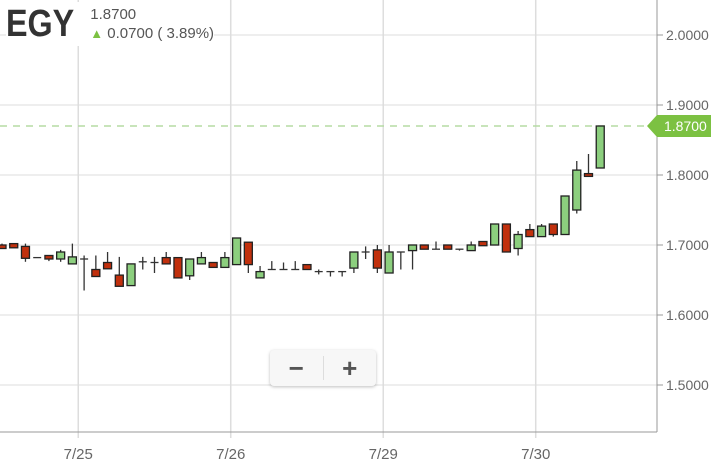  What do you see at coordinates (97, 33) in the screenshot?
I see `arrow-up-icon: ▲` at bounding box center [97, 33].